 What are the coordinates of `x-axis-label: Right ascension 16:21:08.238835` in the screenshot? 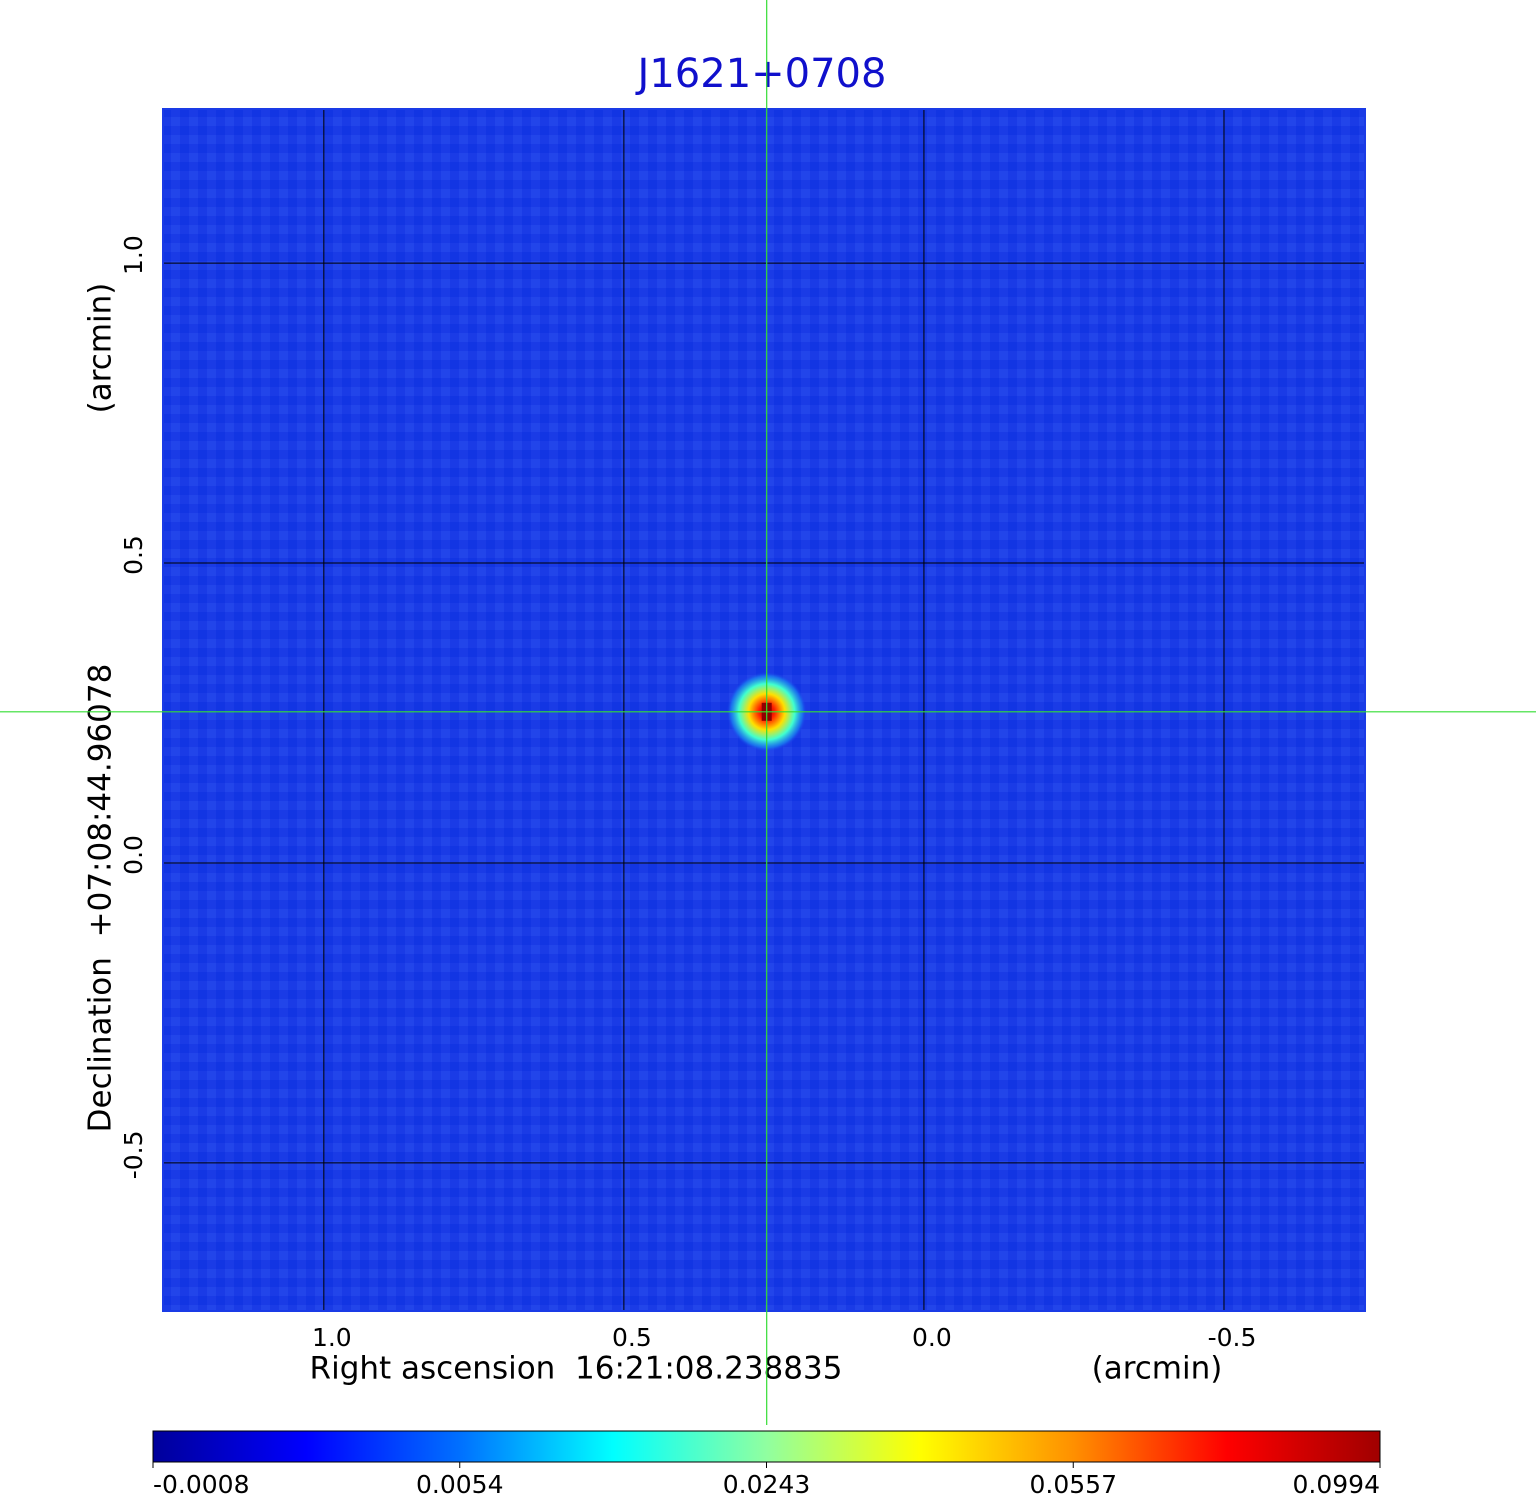 It's located at (576, 1369).